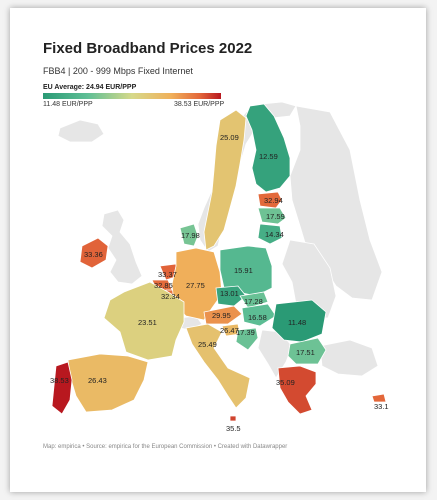 This screenshot has width=437, height=500. Describe the element at coordinates (218, 366) in the screenshot. I see `region-italy` at that location.